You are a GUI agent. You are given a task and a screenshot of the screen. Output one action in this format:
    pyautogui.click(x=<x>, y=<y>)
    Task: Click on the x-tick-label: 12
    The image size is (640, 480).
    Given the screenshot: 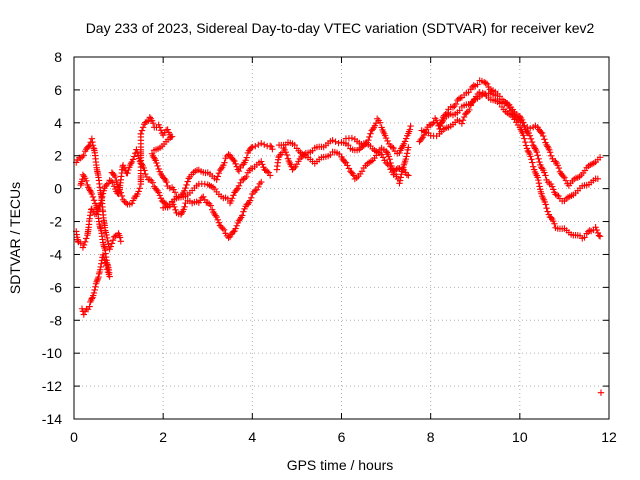 What is the action you would take?
    pyautogui.click(x=609, y=437)
    